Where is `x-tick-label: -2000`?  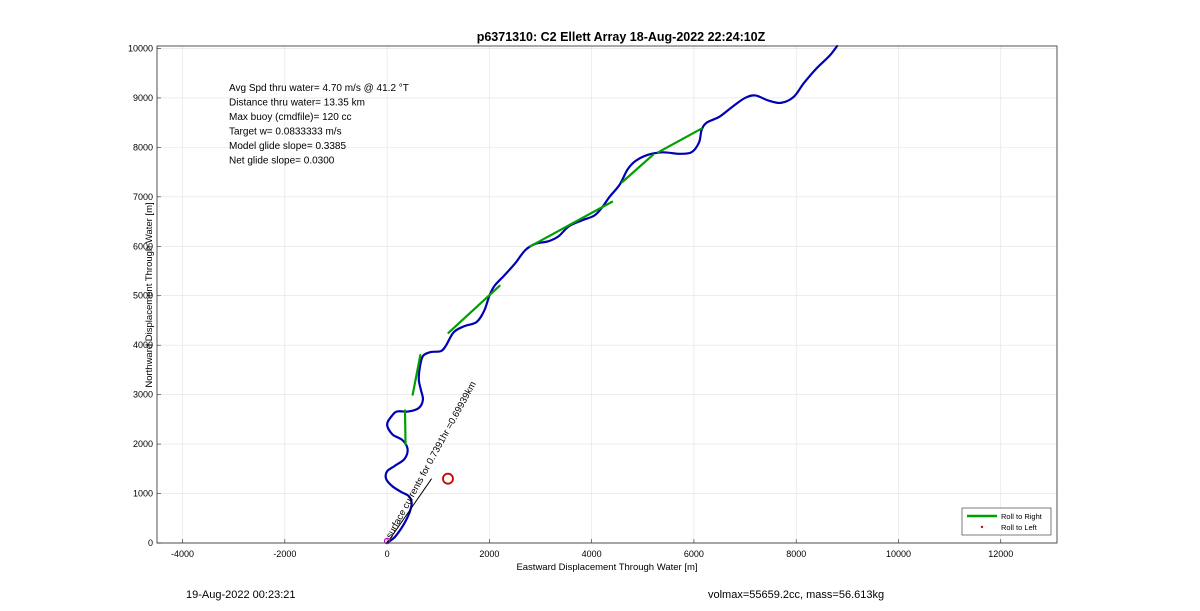 x-tick-label: -2000 is located at coordinates (284, 554).